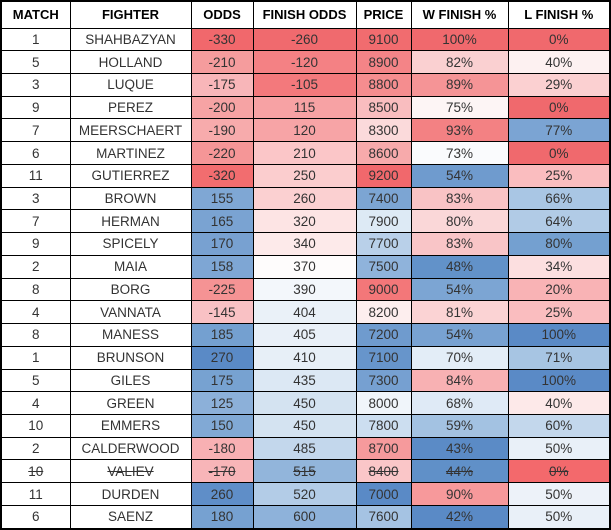 This screenshot has height=530, width=611. I want to click on column-header-w_finish: W FINISH %, so click(459, 14).